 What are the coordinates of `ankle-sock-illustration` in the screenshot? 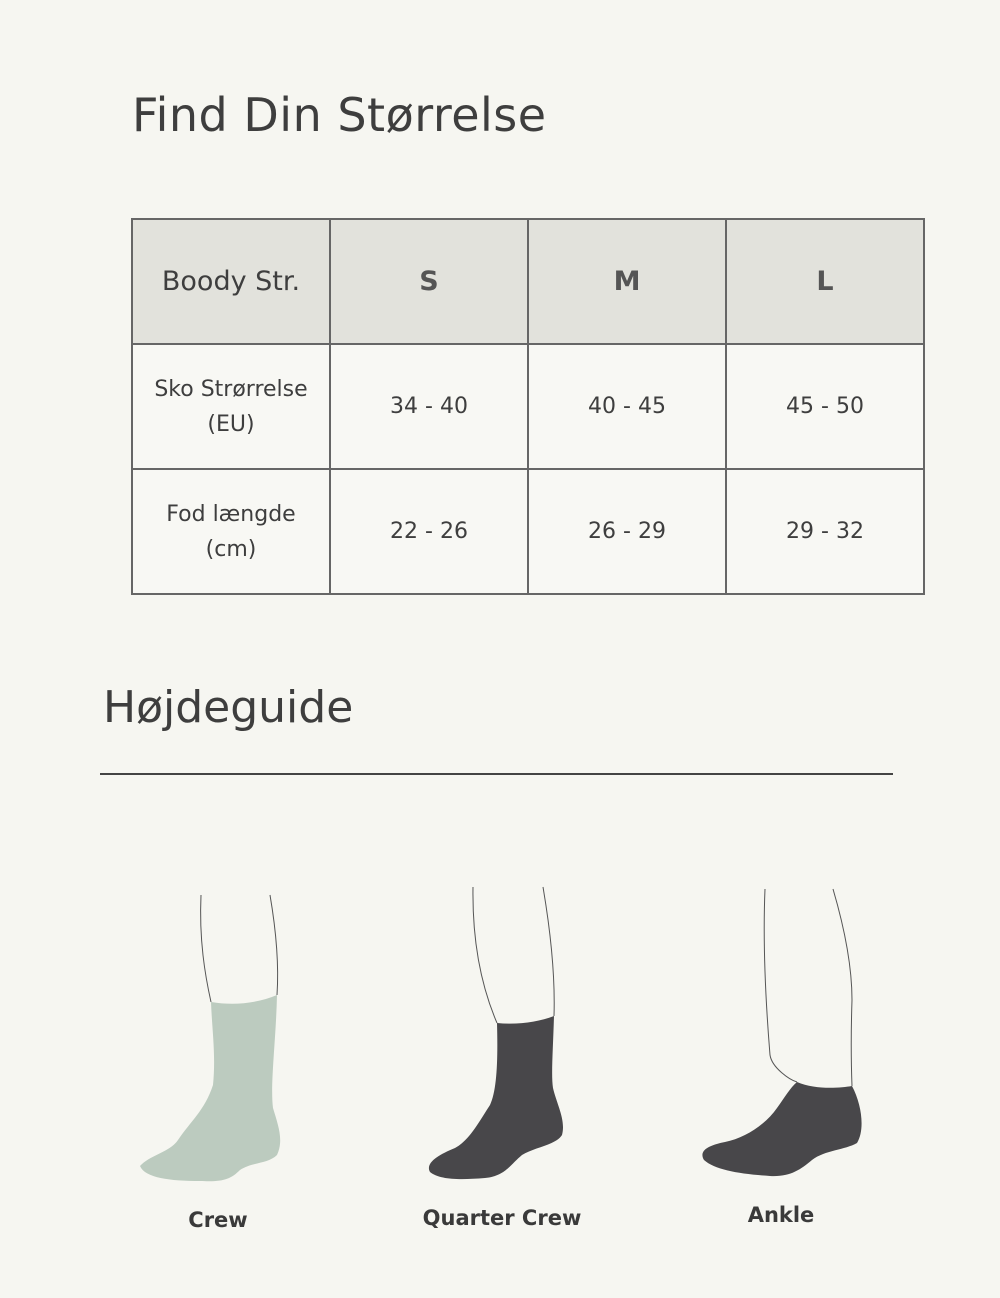 It's located at (782, 1032).